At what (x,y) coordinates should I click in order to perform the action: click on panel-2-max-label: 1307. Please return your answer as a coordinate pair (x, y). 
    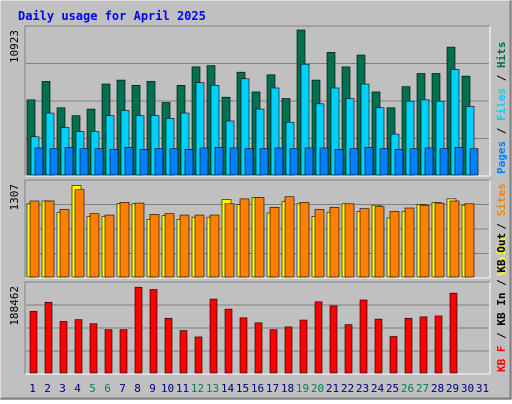
    Looking at the image, I should click on (14, 197).